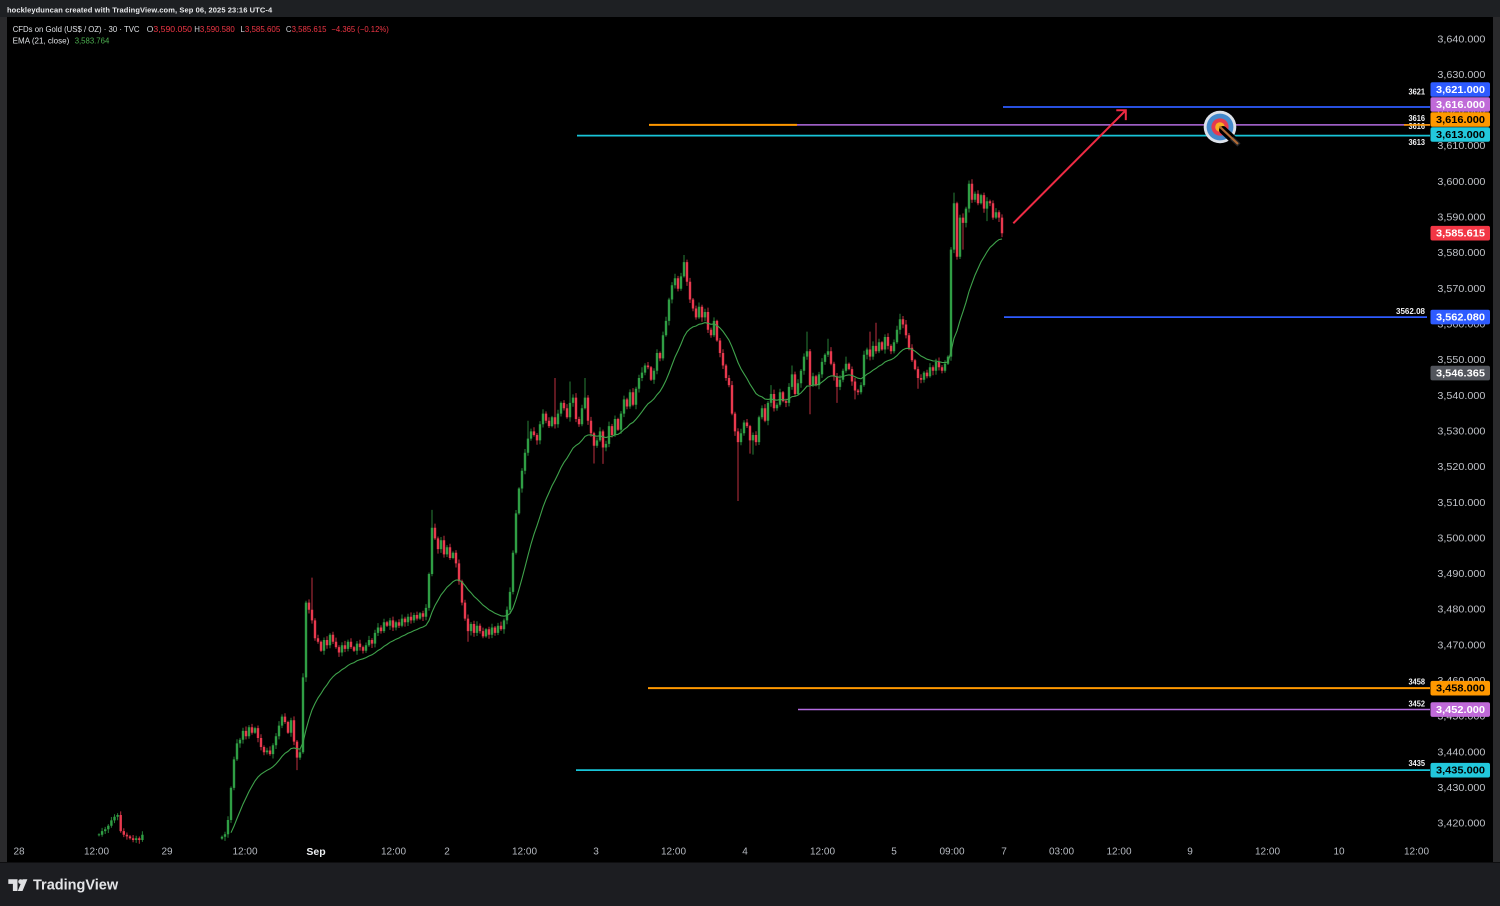  What do you see at coordinates (596, 852) in the screenshot?
I see `svg-text: 3` at bounding box center [596, 852].